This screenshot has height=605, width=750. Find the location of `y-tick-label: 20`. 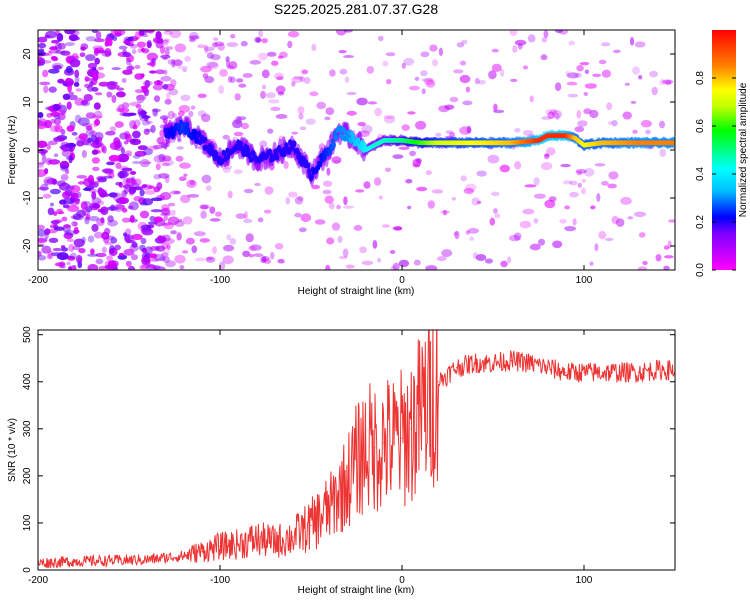

y-tick-label: 20 is located at coordinates (27, 54).